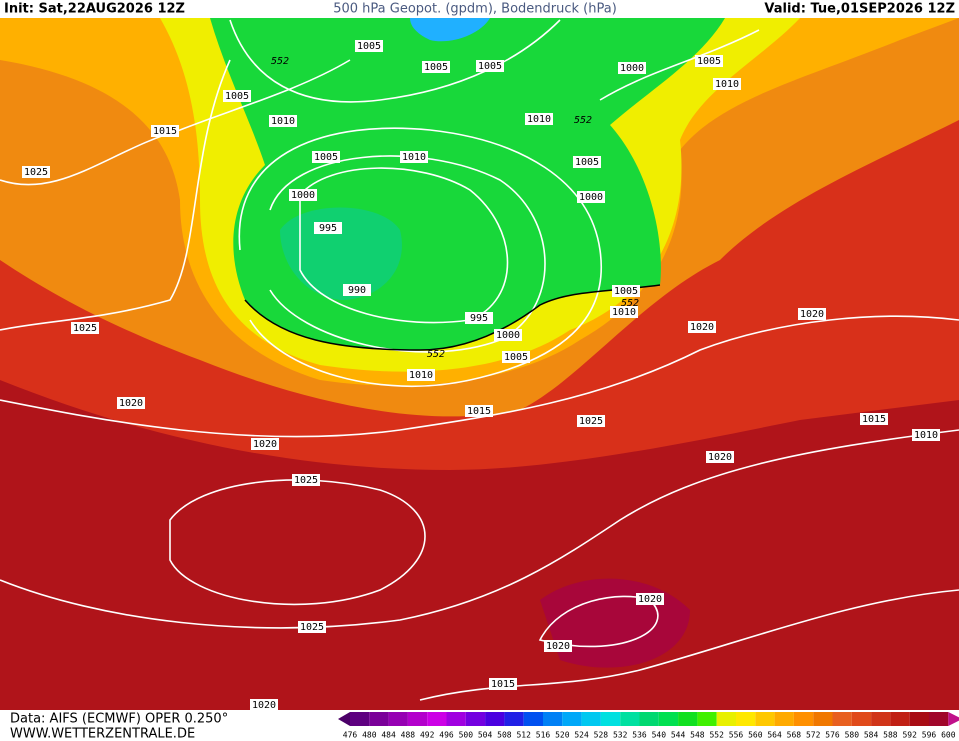 Image resolution: width=959 pixels, height=741 pixels. Describe the element at coordinates (341, 253) in the screenshot. I see `field-green-core` at that location.